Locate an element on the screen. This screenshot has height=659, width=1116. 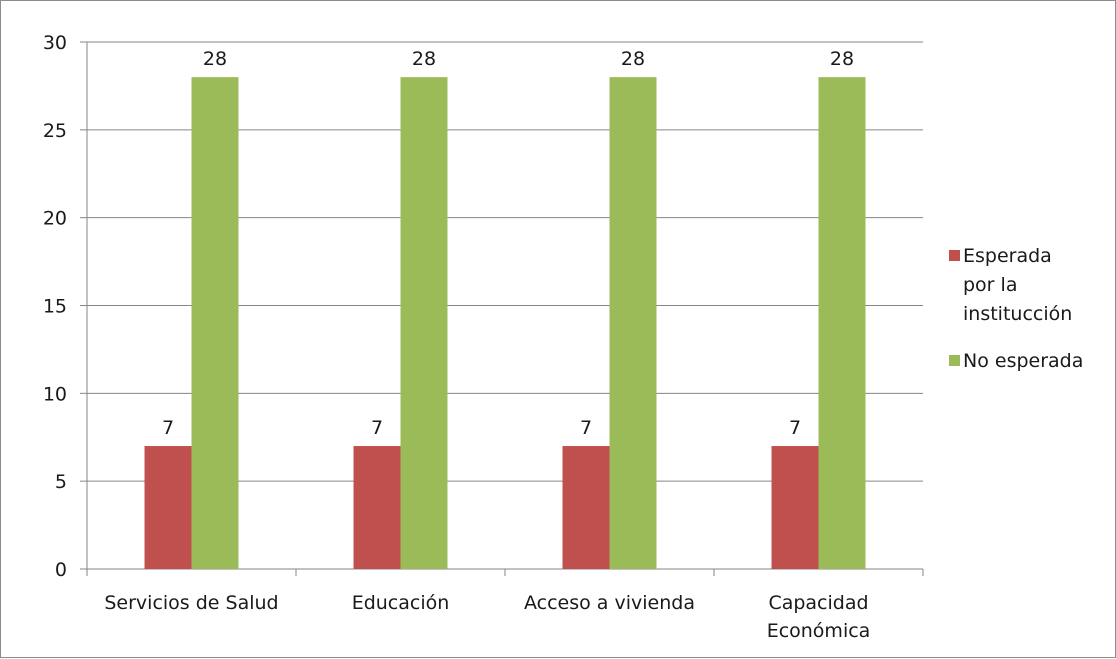
legend-label: Esperada is located at coordinates (1007, 256).